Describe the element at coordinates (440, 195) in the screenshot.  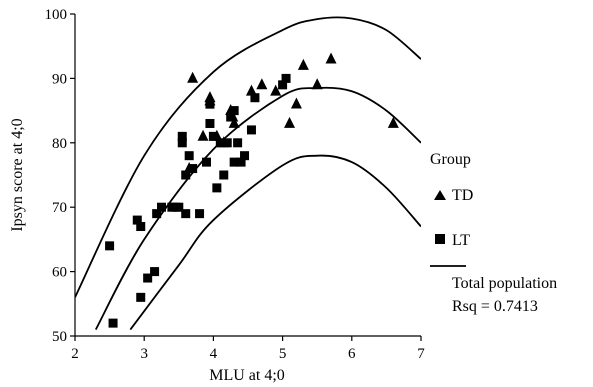
I see `legend-triangle-marker` at that location.